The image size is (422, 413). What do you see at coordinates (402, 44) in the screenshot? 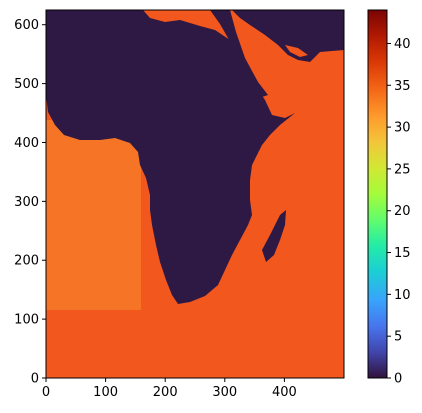
I see `colorbar-tick-label: 40` at bounding box center [402, 44].